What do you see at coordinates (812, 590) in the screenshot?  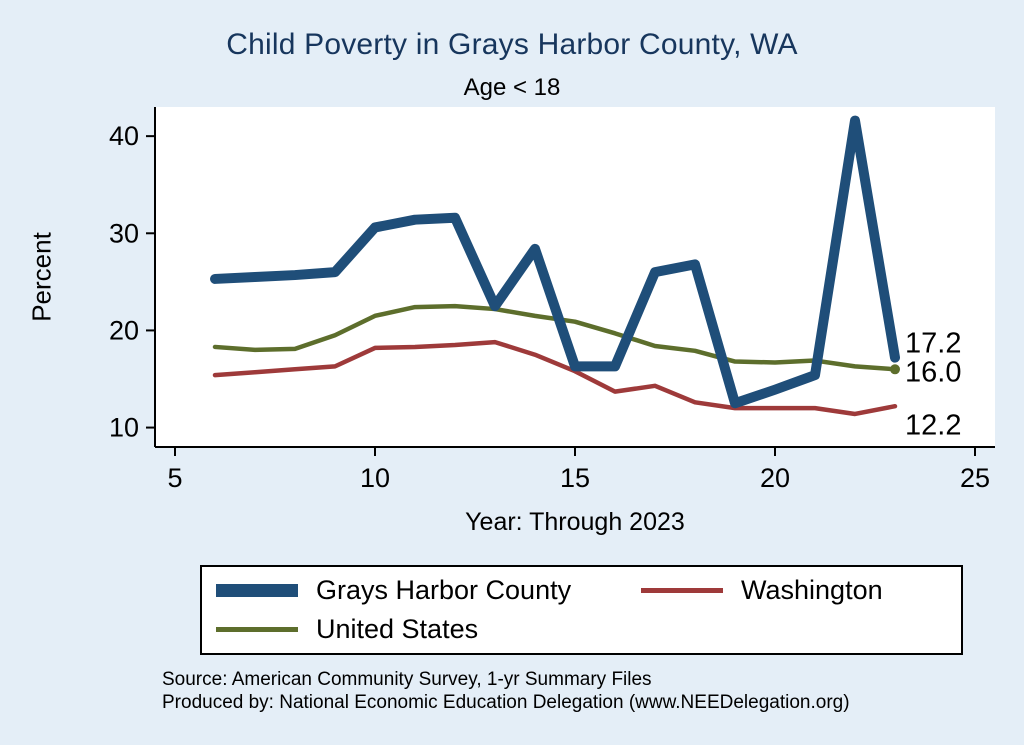 I see `legend-label-washington: Washington` at bounding box center [812, 590].